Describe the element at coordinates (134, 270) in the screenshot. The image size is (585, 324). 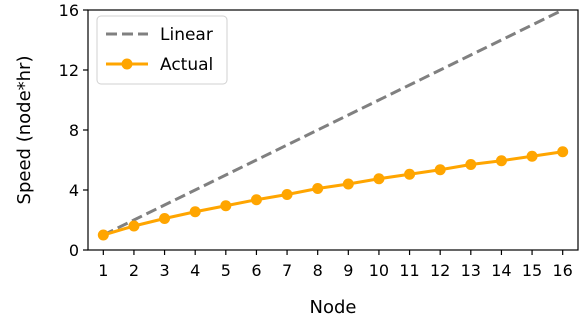
I see `x-tick-label: 2` at that location.